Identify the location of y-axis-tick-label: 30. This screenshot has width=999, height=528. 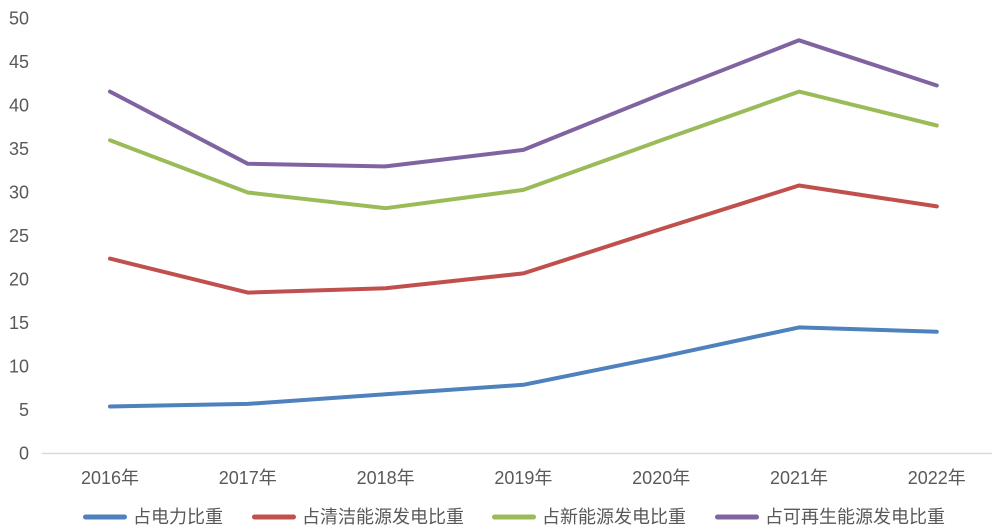
(19, 193).